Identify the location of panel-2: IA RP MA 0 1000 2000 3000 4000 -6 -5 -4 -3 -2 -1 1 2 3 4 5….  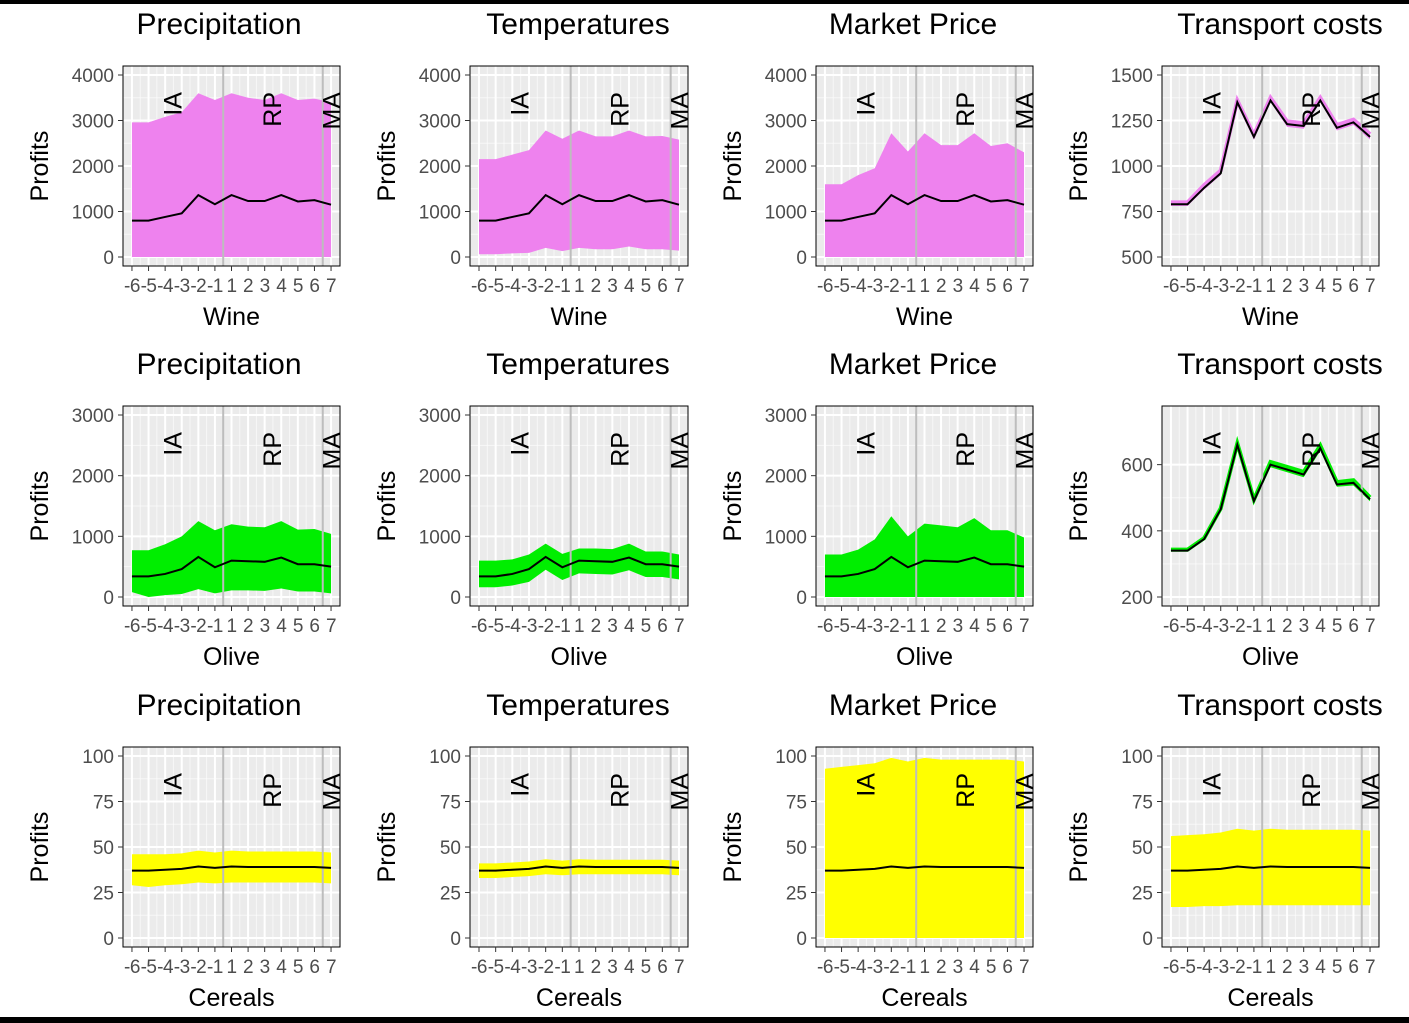
(534, 169).